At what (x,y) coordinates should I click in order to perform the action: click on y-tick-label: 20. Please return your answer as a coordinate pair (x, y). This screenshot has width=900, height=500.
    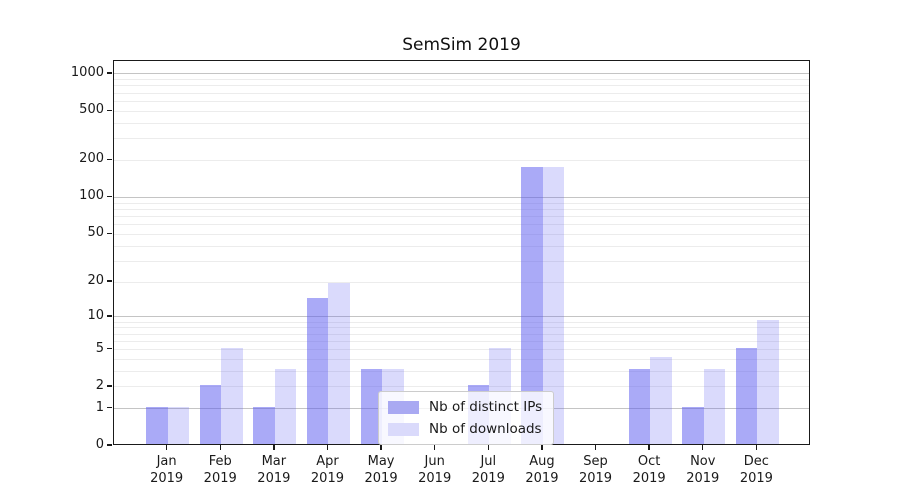
    Looking at the image, I should click on (95, 281).